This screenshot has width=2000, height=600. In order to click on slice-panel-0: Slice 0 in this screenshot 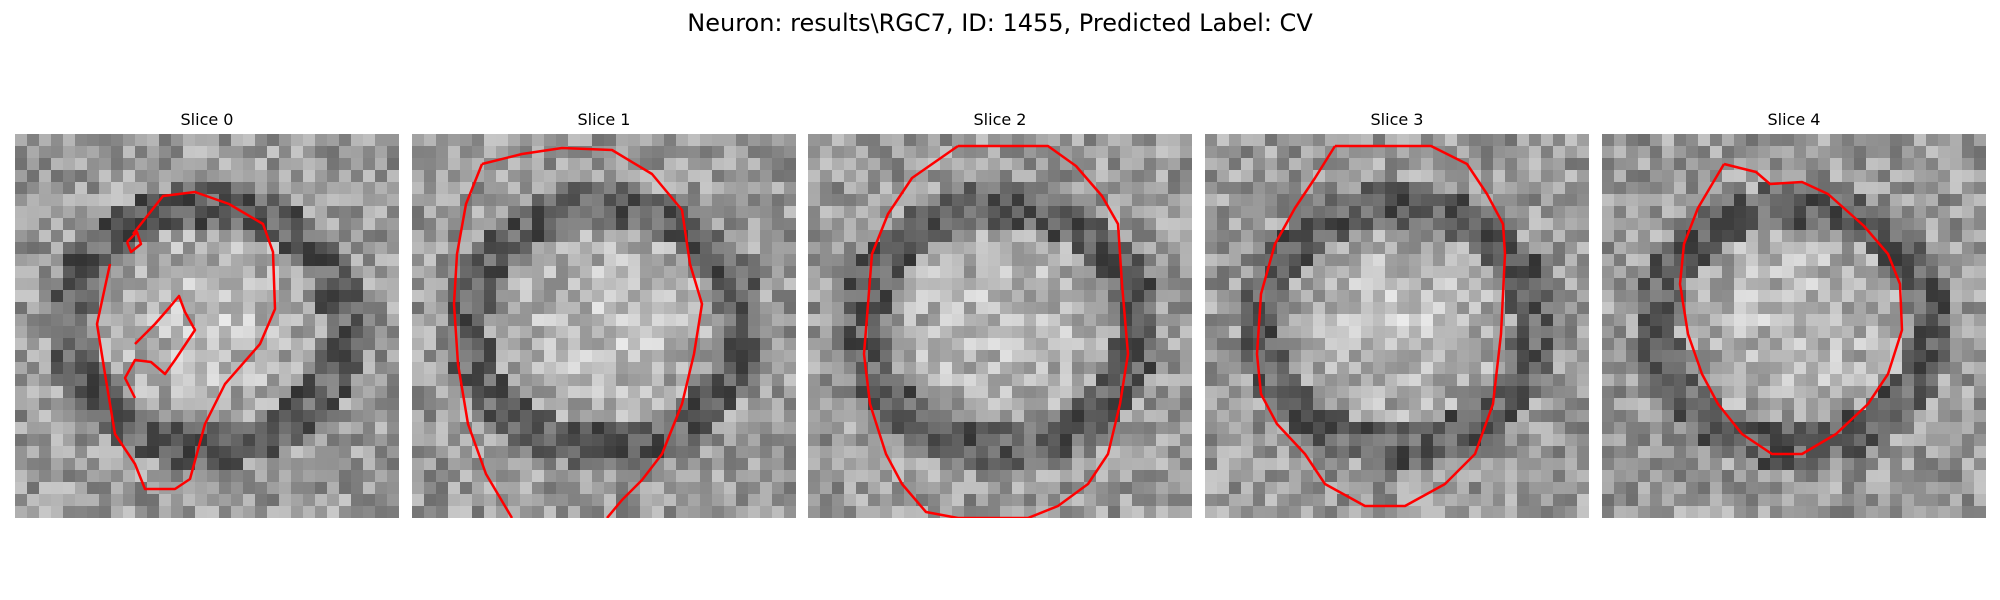, I will do `click(207, 314)`.